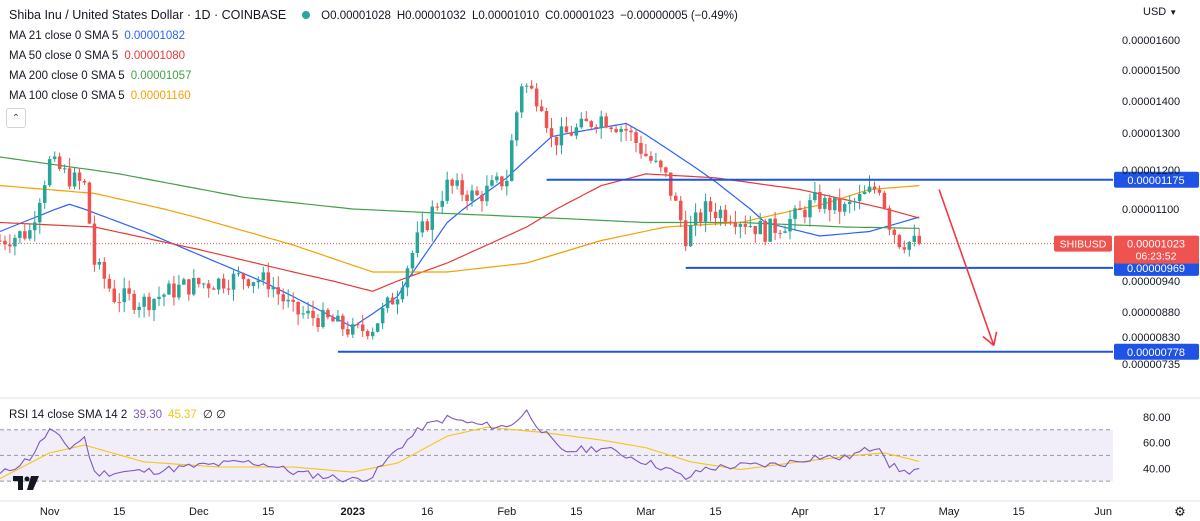 The height and width of the screenshot is (521, 1200). Describe the element at coordinates (1157, 418) in the screenshot. I see `rsi-tick-label: 80.00` at that location.